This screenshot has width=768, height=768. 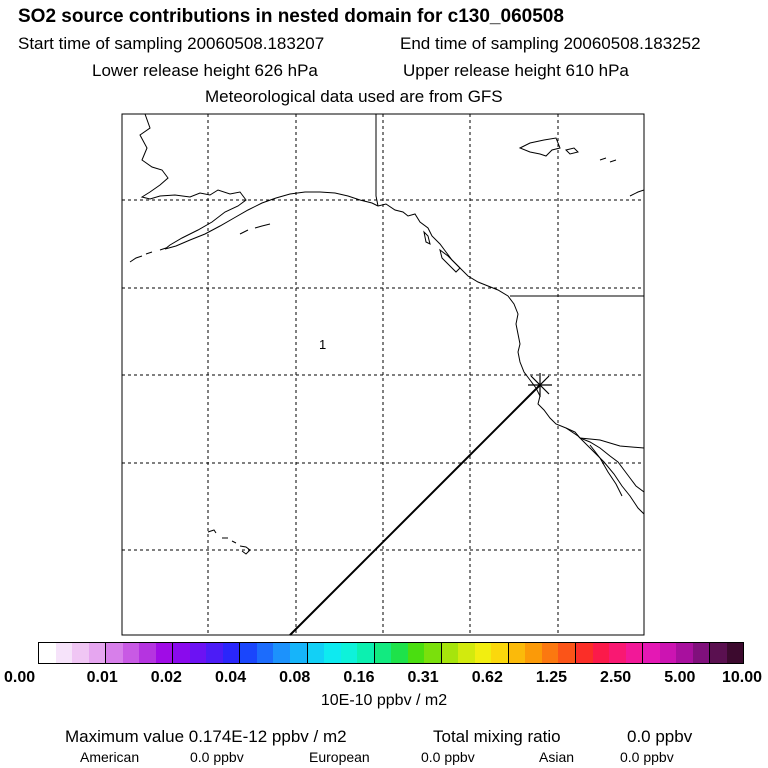 I want to click on hawaiian-islands, so click(x=229, y=542).